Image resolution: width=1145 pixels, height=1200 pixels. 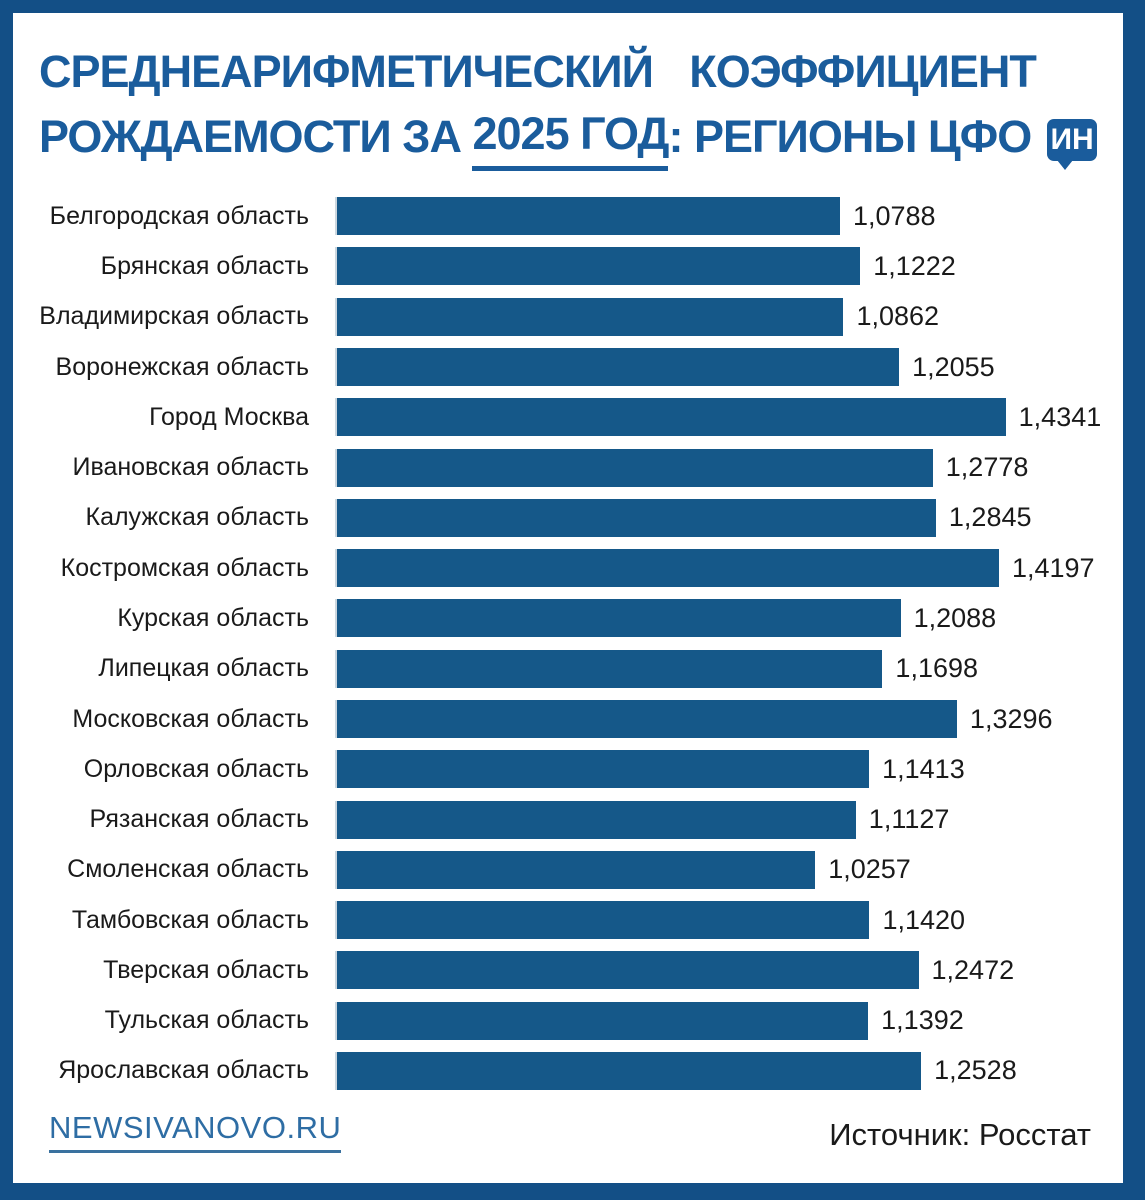 I want to click on region-label: Рязанская область, so click(x=199, y=819).